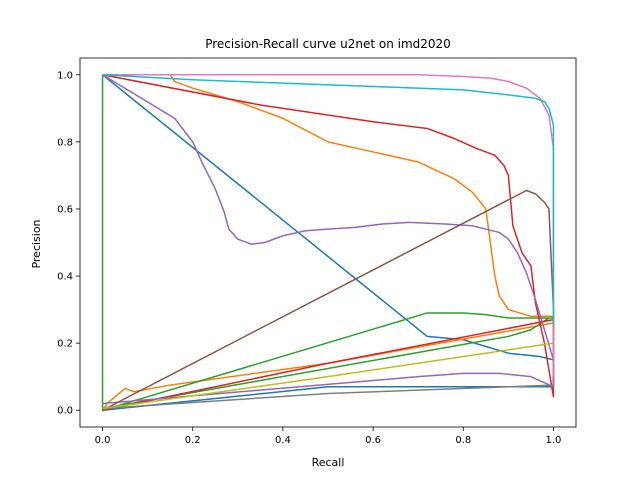 The height and width of the screenshot is (480, 640). I want to click on x-tick-label: 0.6, so click(373, 440).